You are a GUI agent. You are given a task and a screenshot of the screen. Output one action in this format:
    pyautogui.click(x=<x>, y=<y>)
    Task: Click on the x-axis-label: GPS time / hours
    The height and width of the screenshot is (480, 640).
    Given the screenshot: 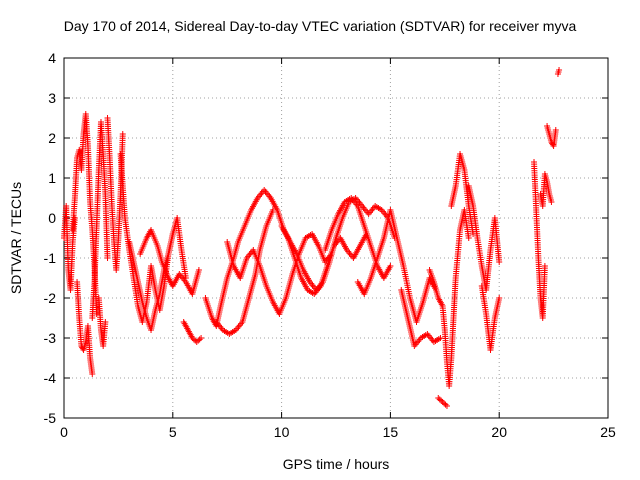 What is the action you would take?
    pyautogui.click(x=336, y=464)
    